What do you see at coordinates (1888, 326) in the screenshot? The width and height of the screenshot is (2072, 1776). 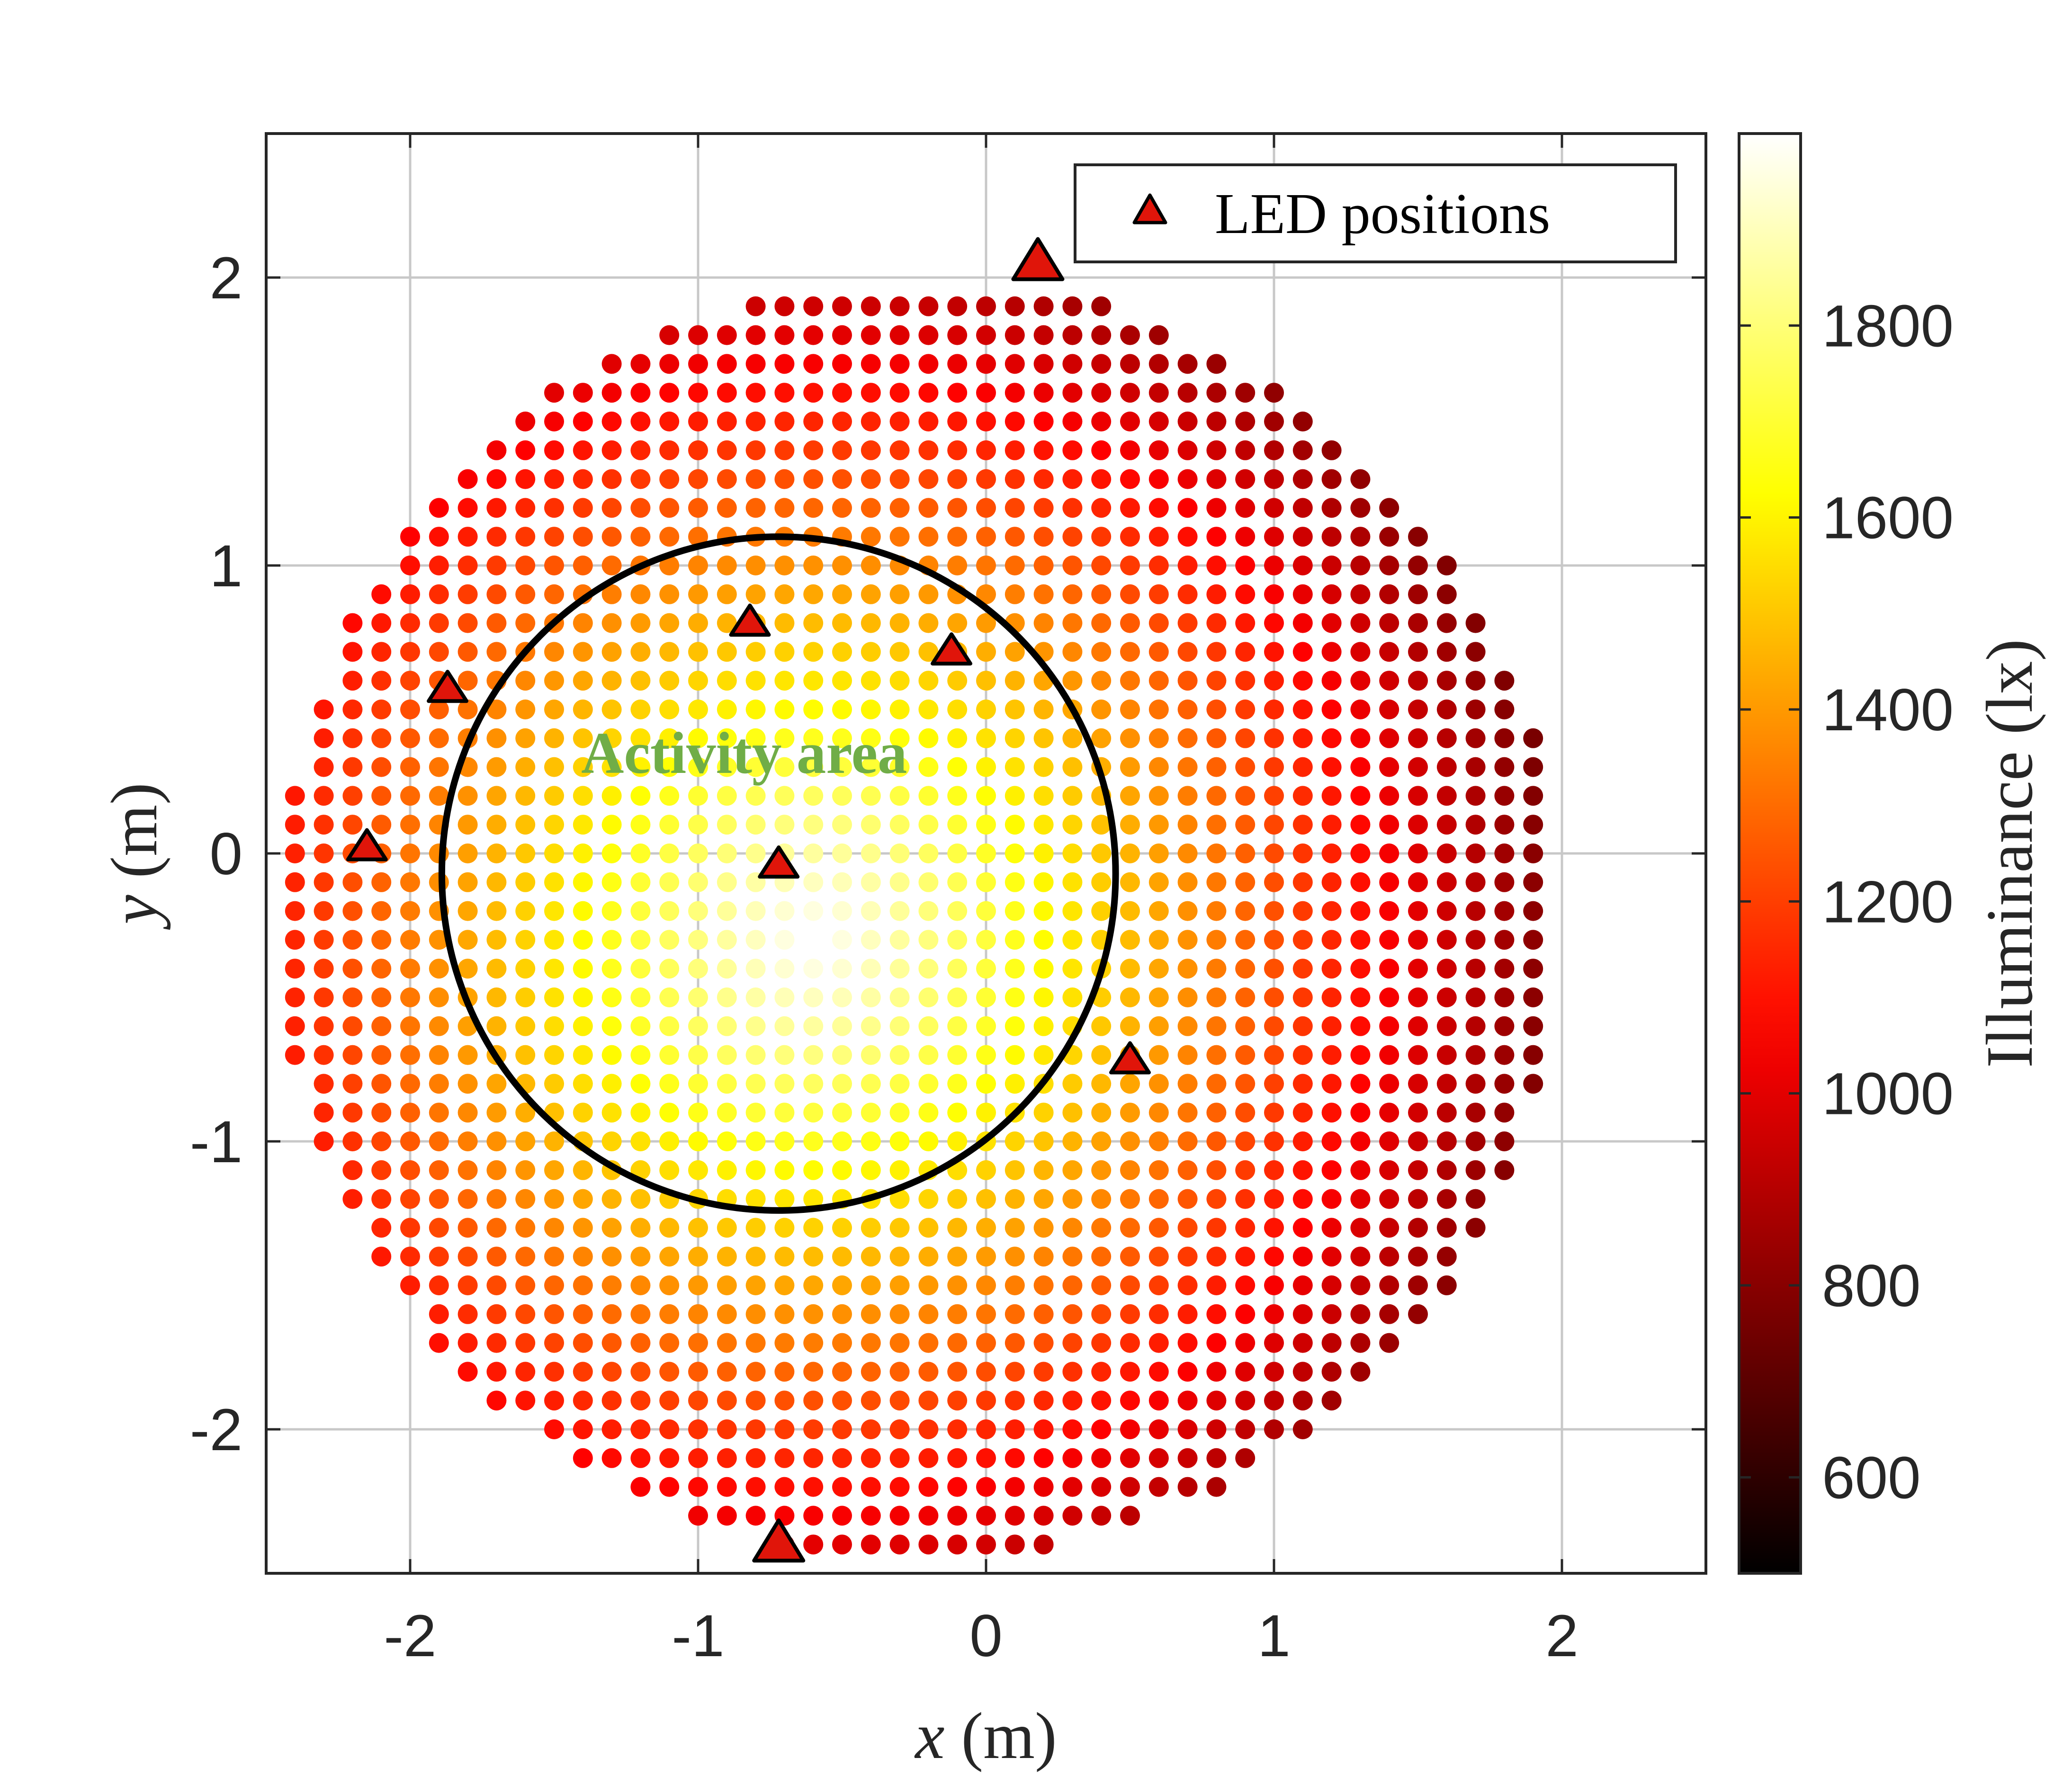 I see `colorbar-tick-label: 1800` at bounding box center [1888, 326].